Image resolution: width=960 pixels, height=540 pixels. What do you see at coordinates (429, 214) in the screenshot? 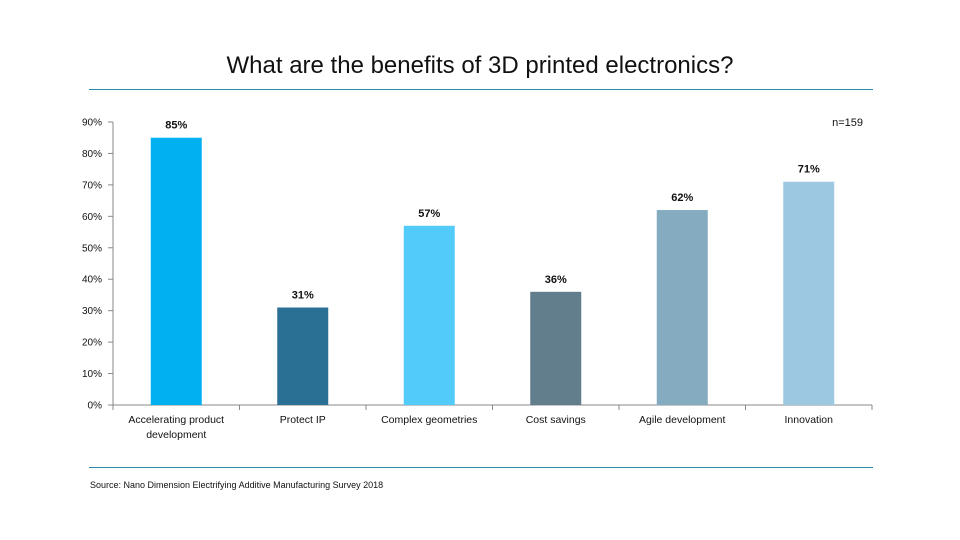
I see `data-label: 57%` at bounding box center [429, 214].